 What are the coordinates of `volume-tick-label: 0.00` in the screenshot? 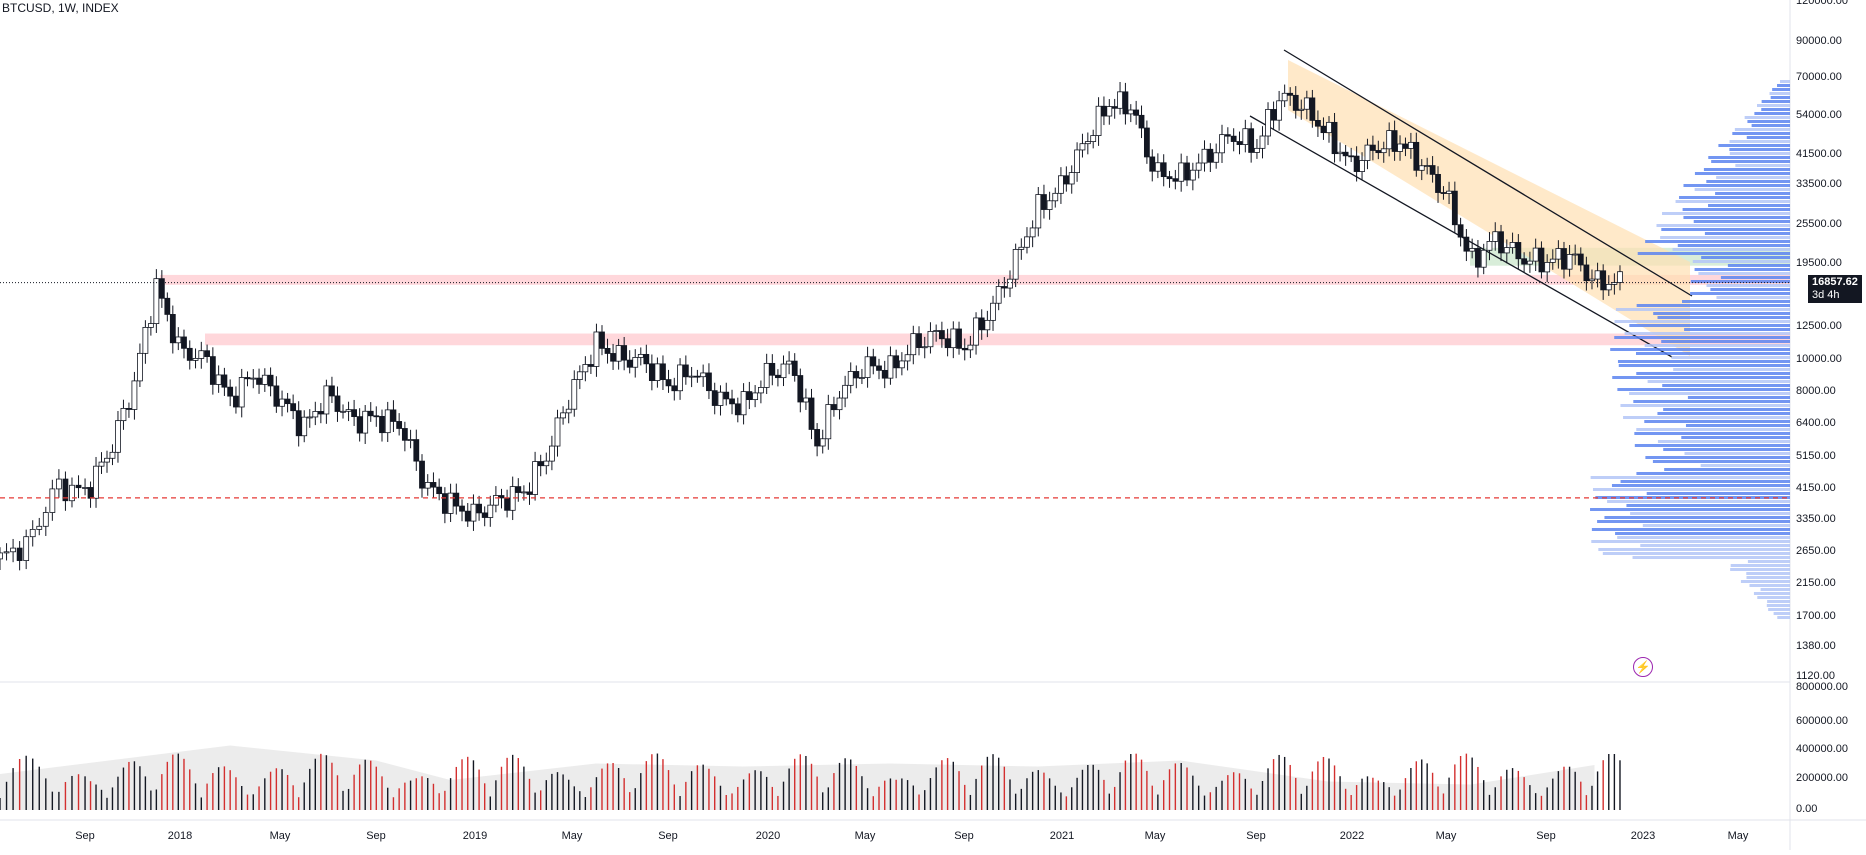 It's located at (1806, 809).